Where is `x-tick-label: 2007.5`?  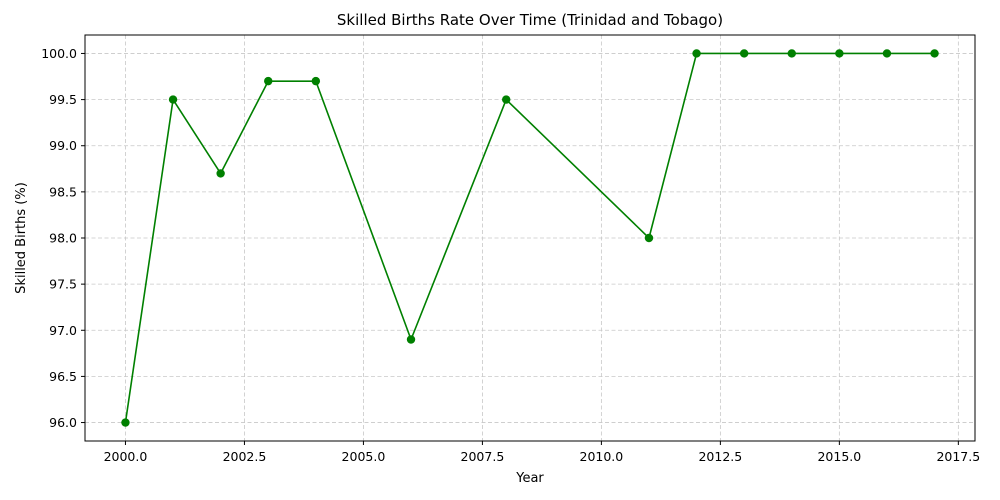
x-tick-label: 2007.5 is located at coordinates (483, 456).